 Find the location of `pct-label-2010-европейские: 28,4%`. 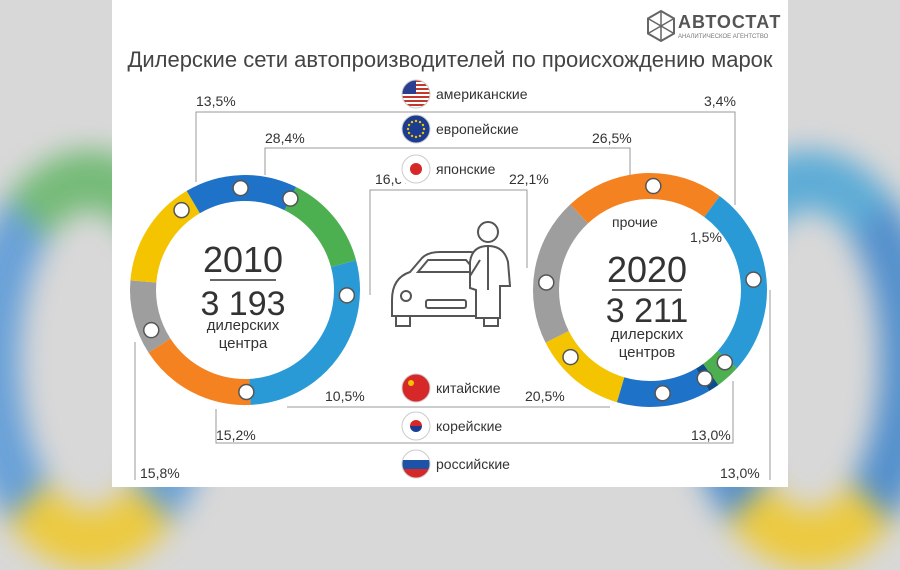

pct-label-2010-европейские: 28,4% is located at coordinates (285, 138).